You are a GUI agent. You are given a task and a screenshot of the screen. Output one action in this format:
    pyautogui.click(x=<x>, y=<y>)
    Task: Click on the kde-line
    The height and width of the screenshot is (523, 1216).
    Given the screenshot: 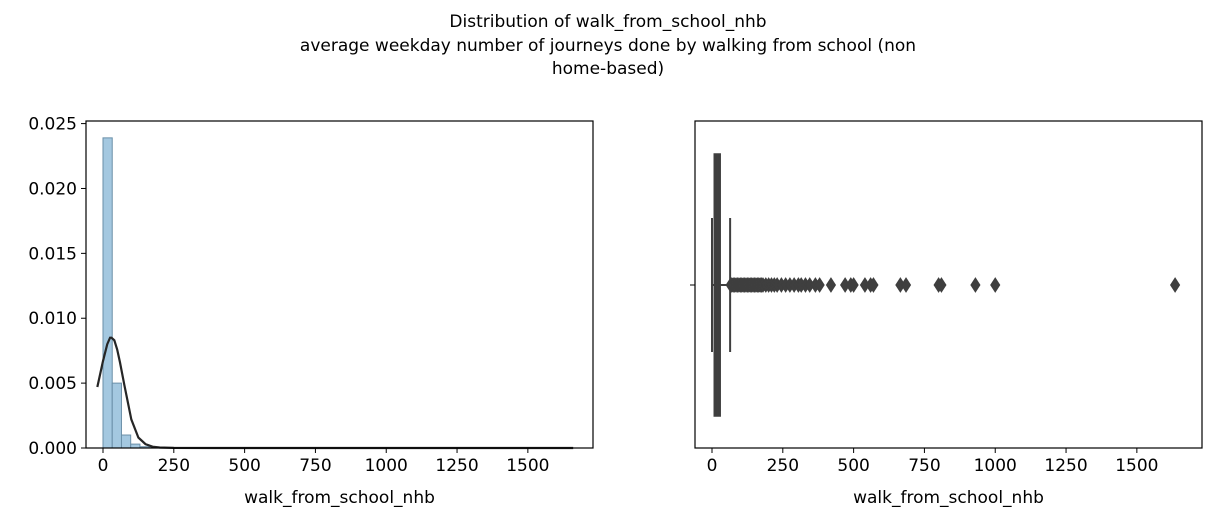 What is the action you would take?
    pyautogui.click(x=335, y=393)
    